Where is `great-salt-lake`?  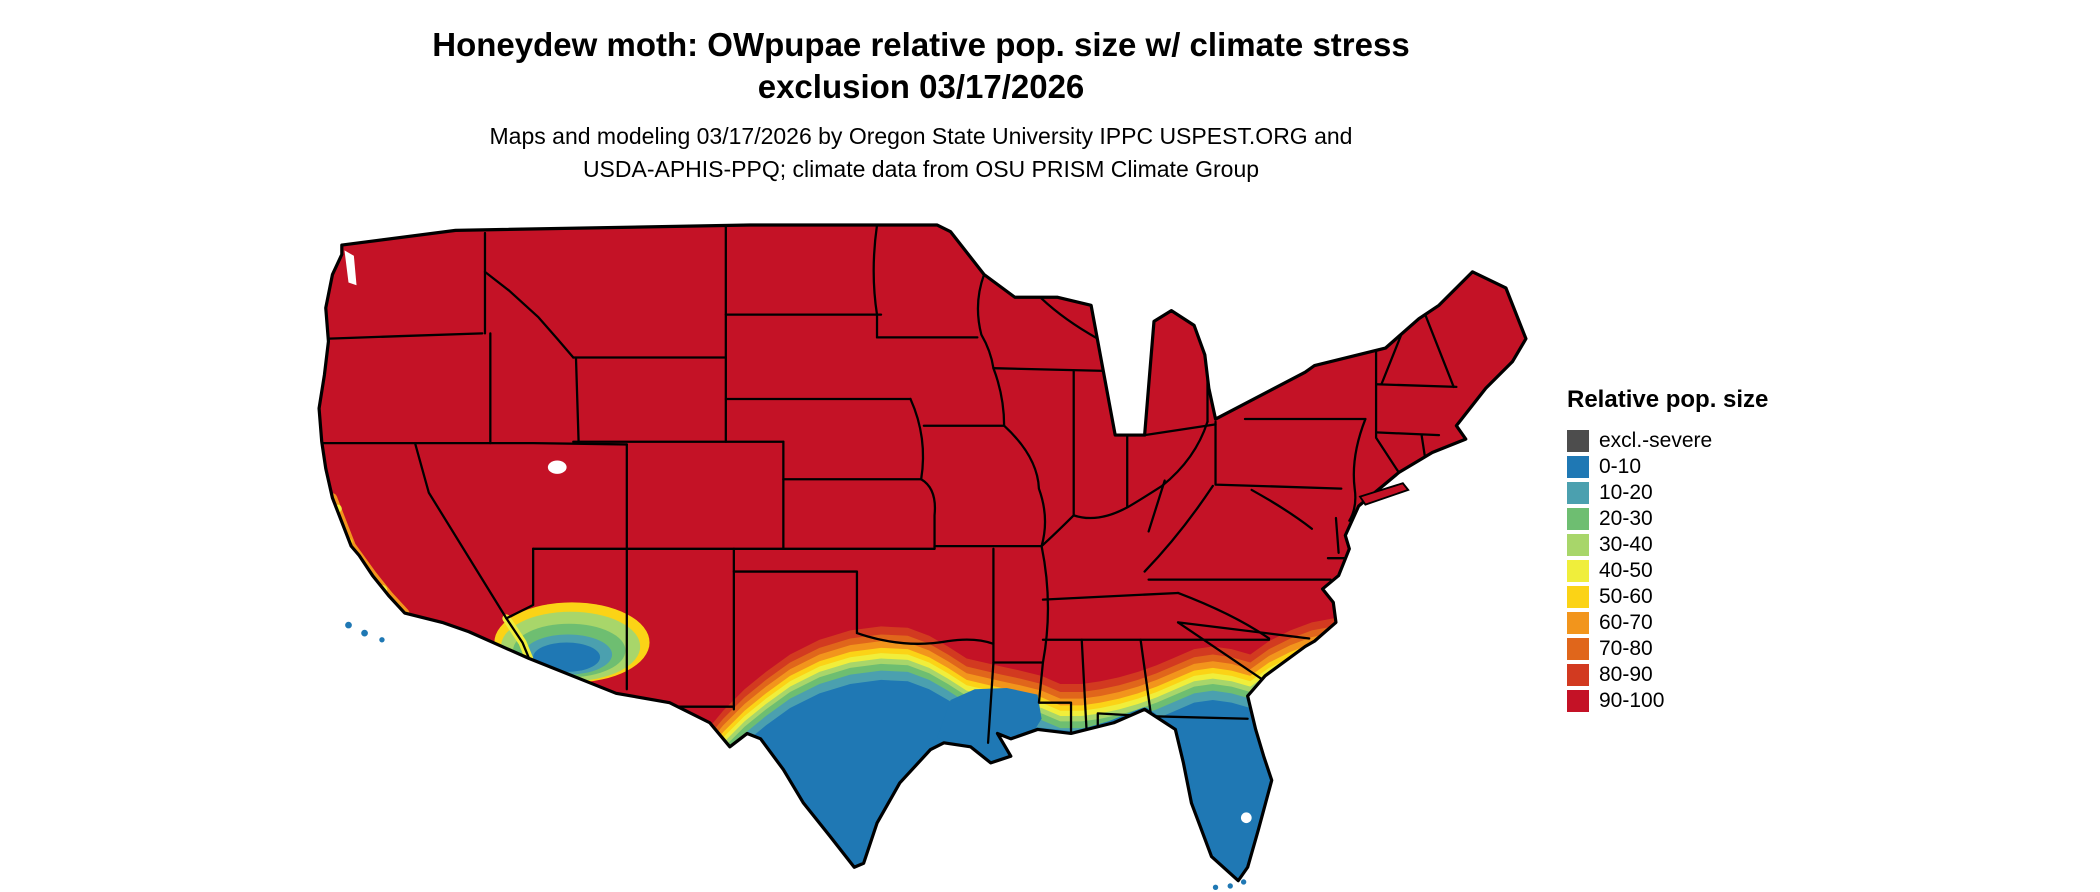 great-salt-lake is located at coordinates (557, 467).